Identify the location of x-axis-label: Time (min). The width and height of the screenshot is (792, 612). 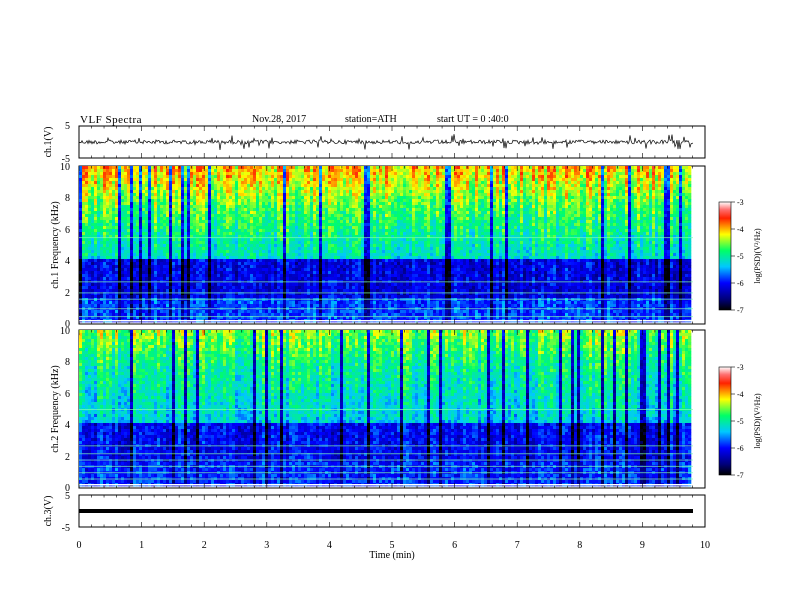
(391, 555).